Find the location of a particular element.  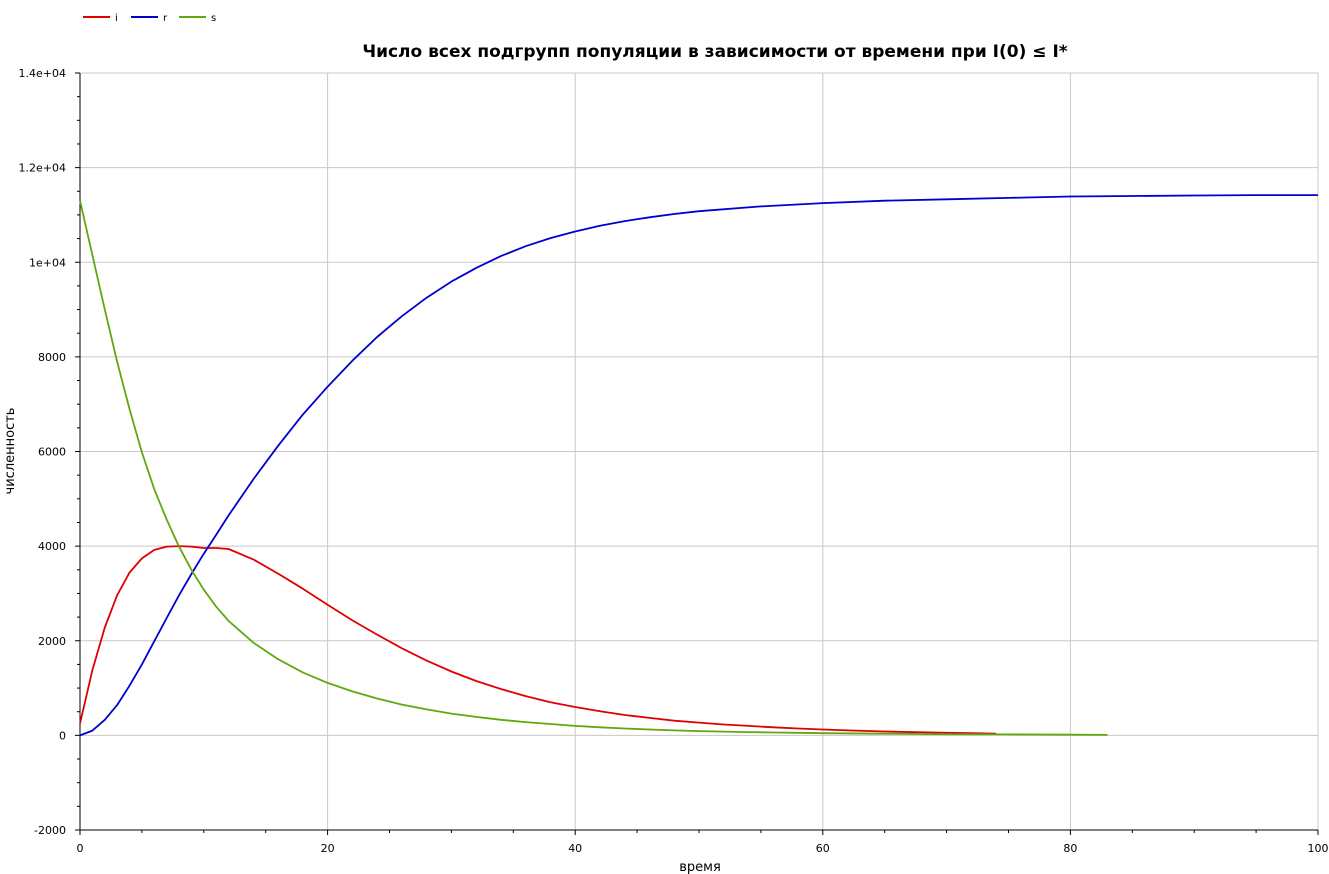

x-axis-ticks: 0 20 40 60 80 100 is located at coordinates (703, 842).